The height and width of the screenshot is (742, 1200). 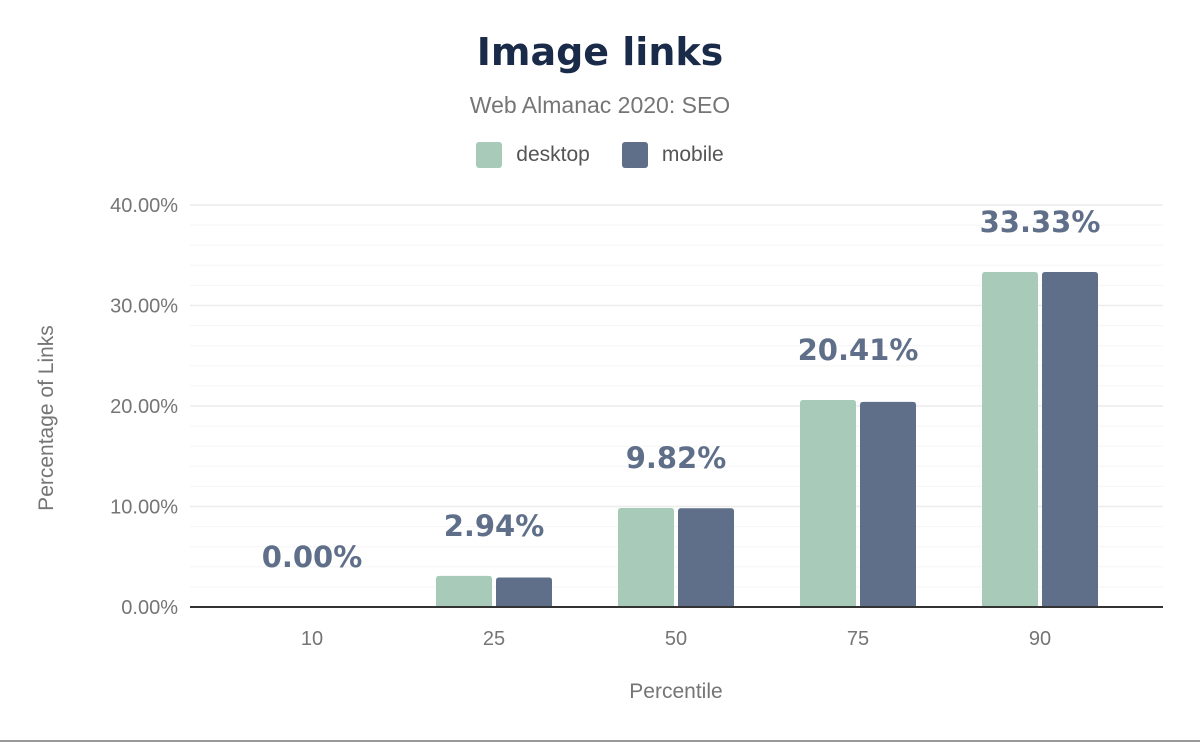 I want to click on y-tick-label: 30.00%, so click(x=144, y=307).